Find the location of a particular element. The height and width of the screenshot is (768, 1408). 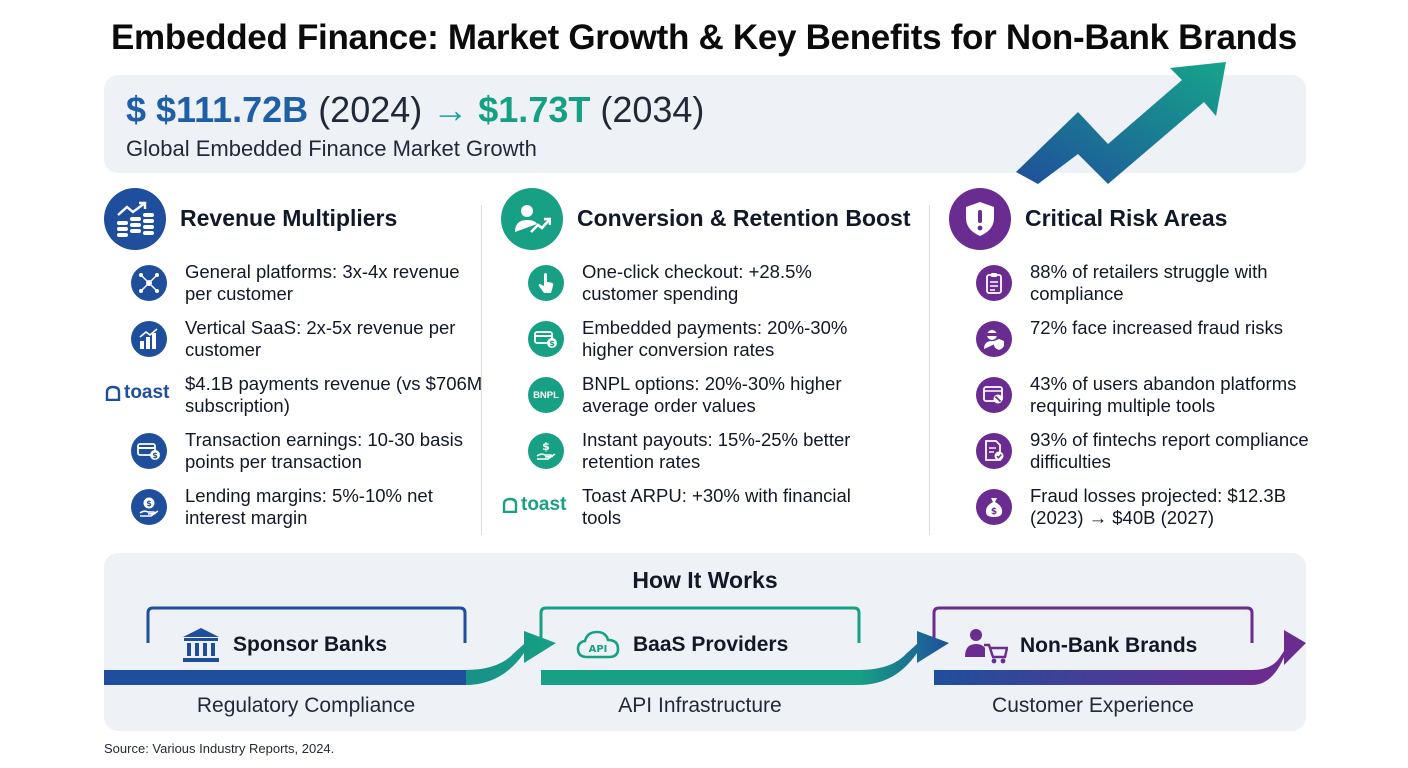

shield-alert-icon is located at coordinates (980, 219).